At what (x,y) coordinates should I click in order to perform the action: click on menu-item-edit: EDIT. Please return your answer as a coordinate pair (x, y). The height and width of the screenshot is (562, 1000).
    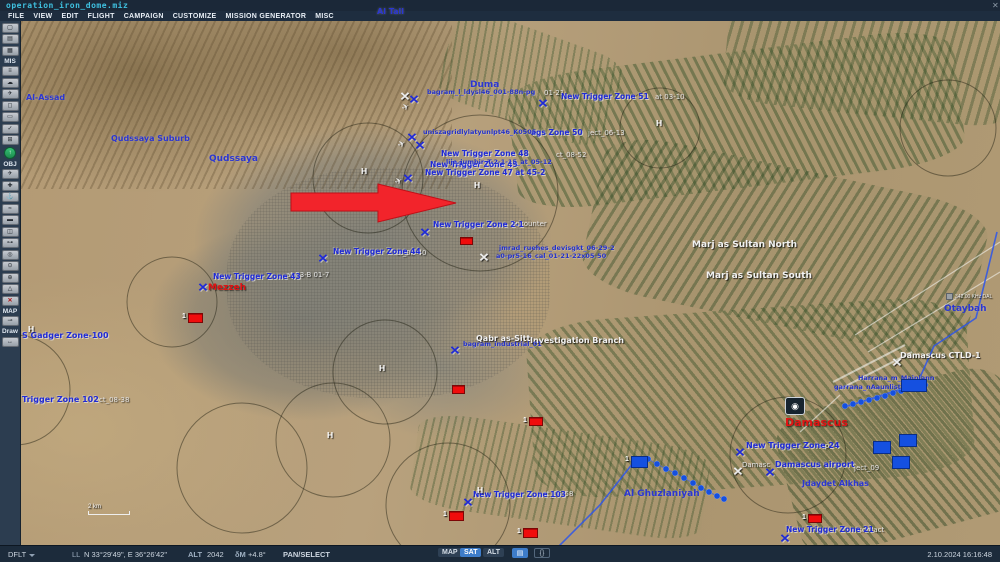
    Looking at the image, I should click on (70, 16).